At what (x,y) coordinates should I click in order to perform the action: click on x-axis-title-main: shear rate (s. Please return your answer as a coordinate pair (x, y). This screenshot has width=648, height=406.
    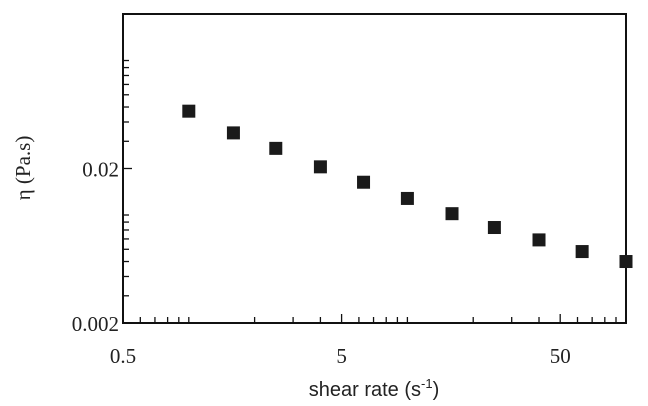
    Looking at the image, I should click on (365, 390).